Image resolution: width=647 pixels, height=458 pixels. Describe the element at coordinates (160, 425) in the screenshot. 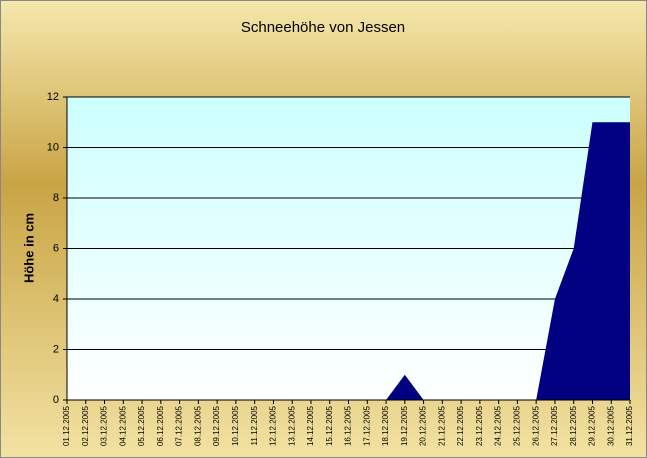

I see `x-tick-label: 06.12.2005` at that location.